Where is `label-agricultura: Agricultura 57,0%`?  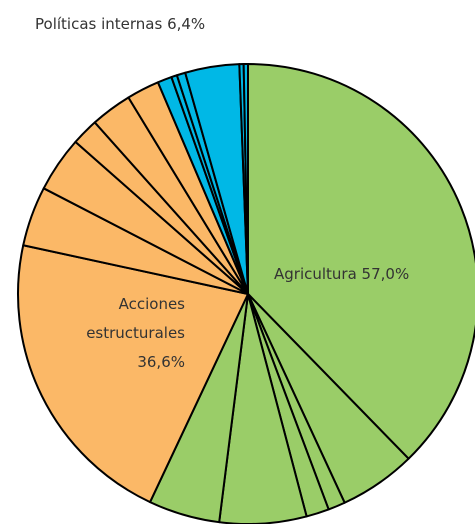
label-agricultura: Agricultura 57,0% is located at coordinates (341, 274).